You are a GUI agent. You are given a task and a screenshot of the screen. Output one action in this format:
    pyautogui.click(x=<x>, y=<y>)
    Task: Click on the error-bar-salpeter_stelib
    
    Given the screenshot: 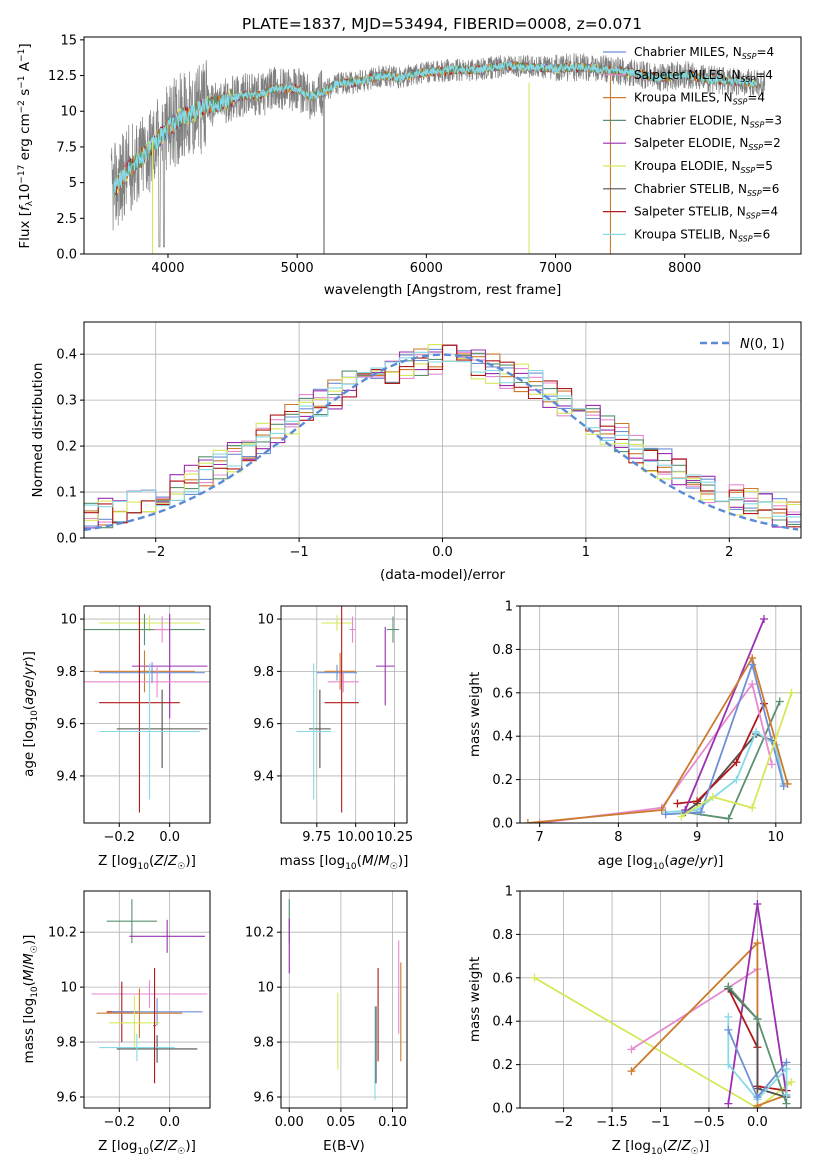 What is the action you would take?
    pyautogui.click(x=341, y=709)
    